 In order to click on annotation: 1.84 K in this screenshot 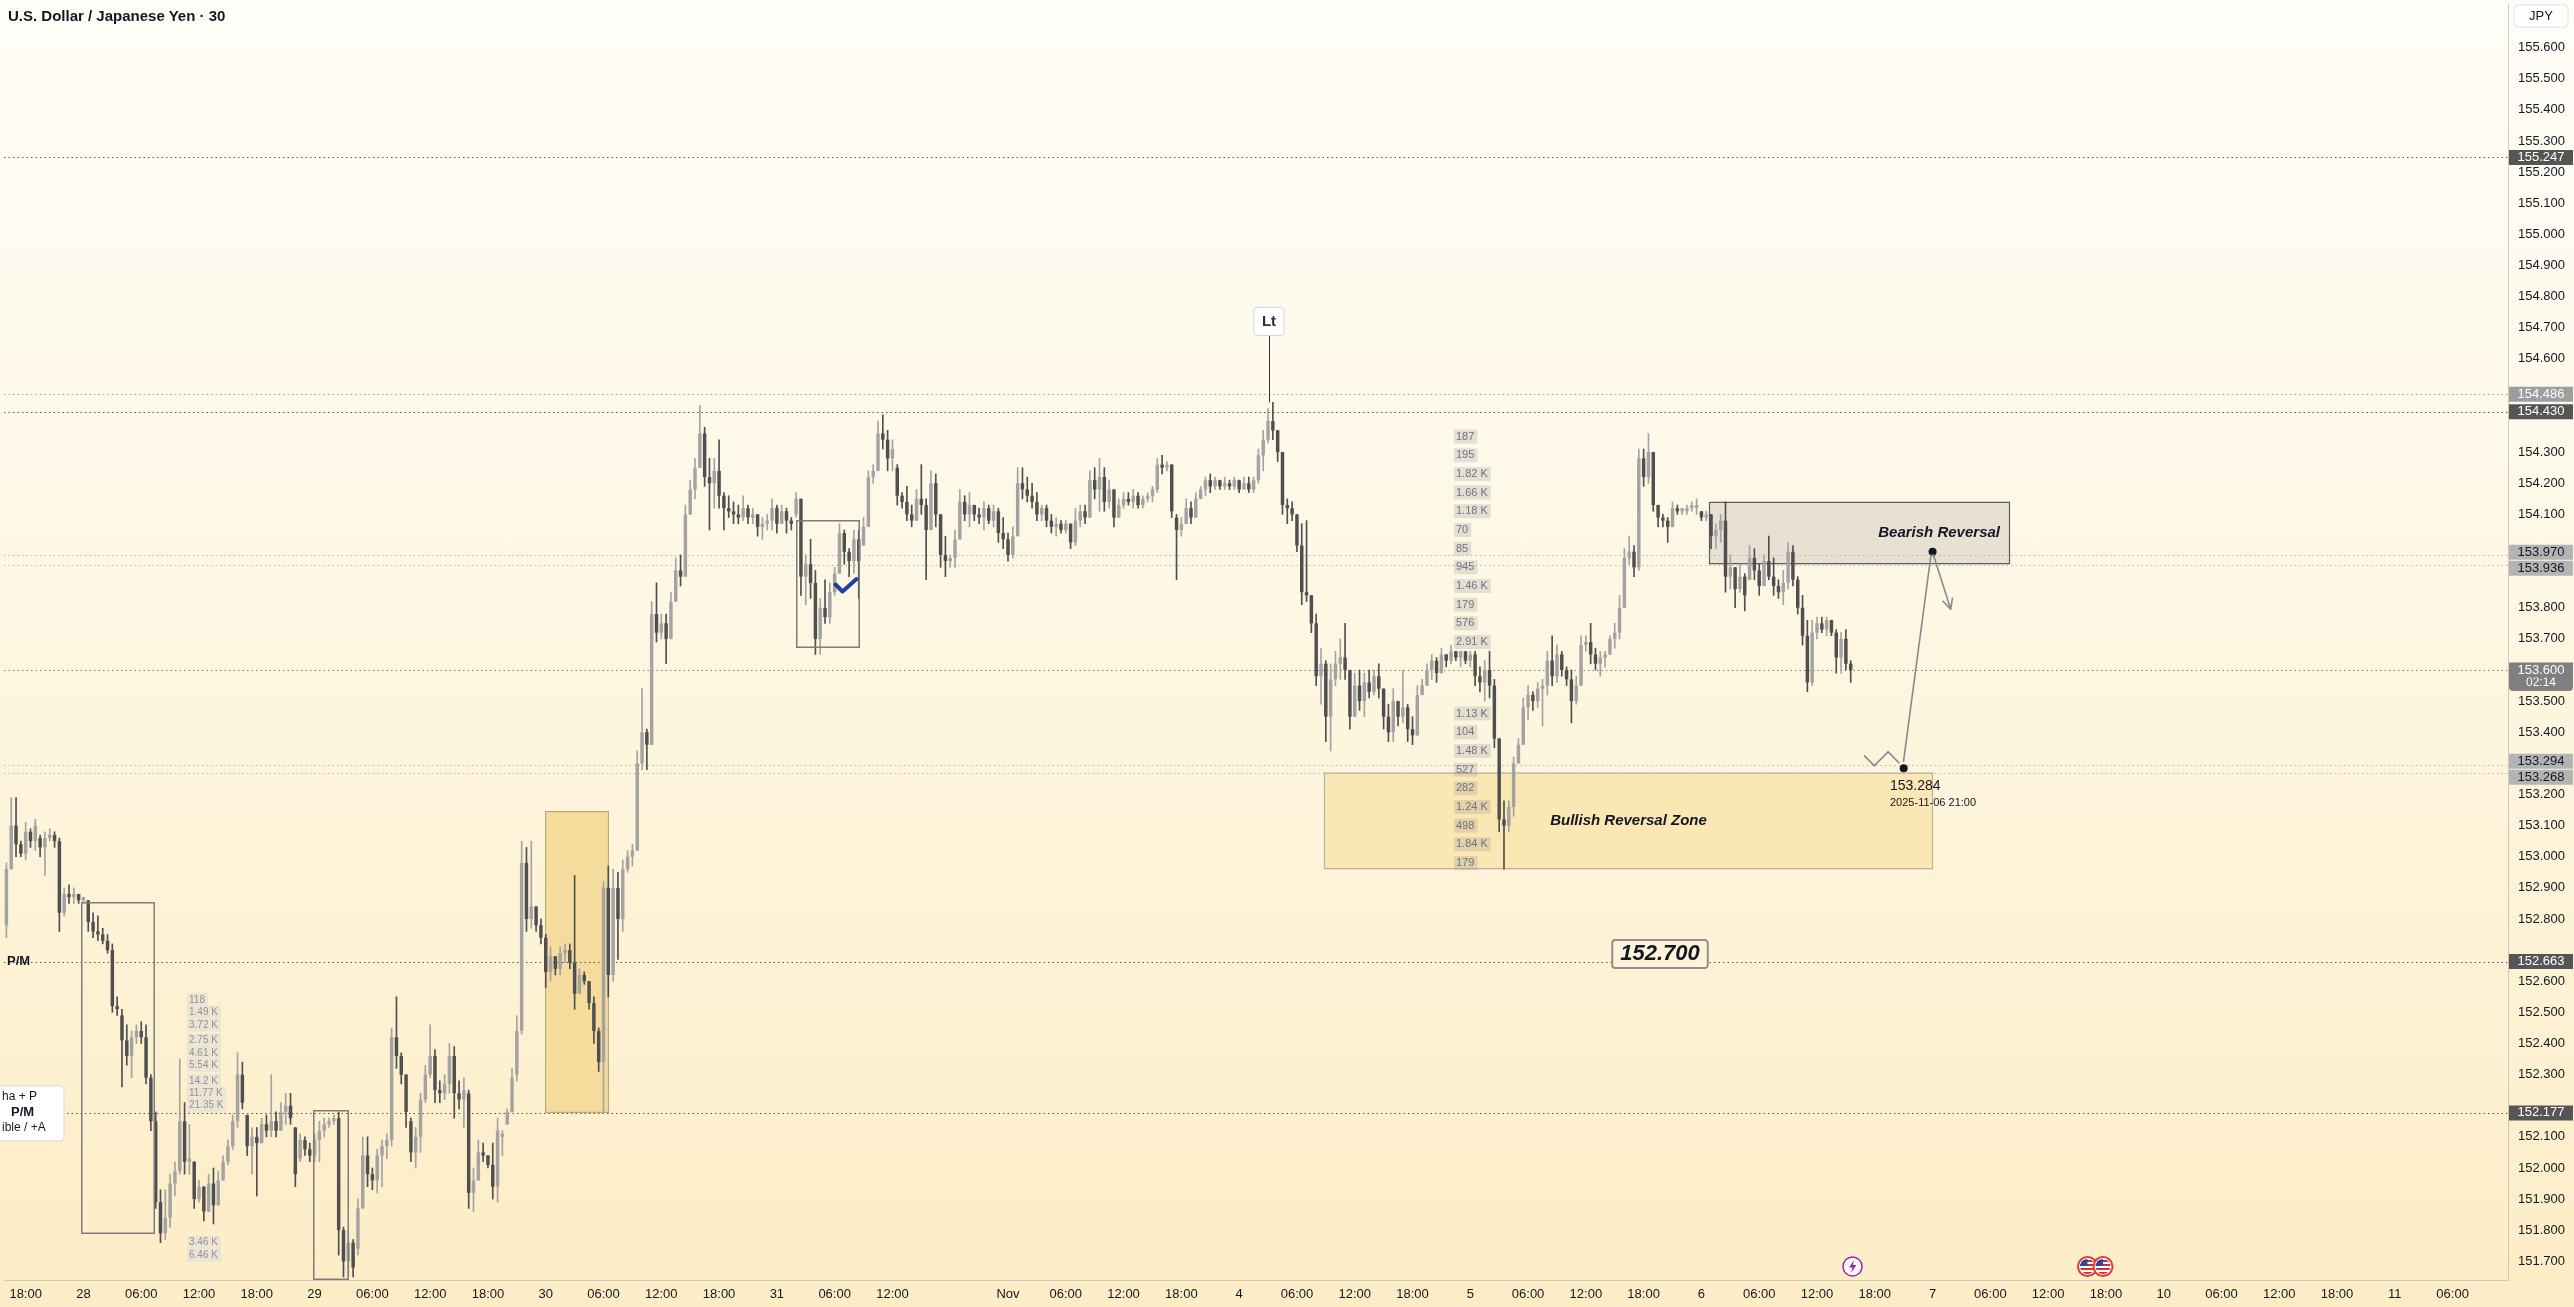, I will do `click(1472, 843)`.